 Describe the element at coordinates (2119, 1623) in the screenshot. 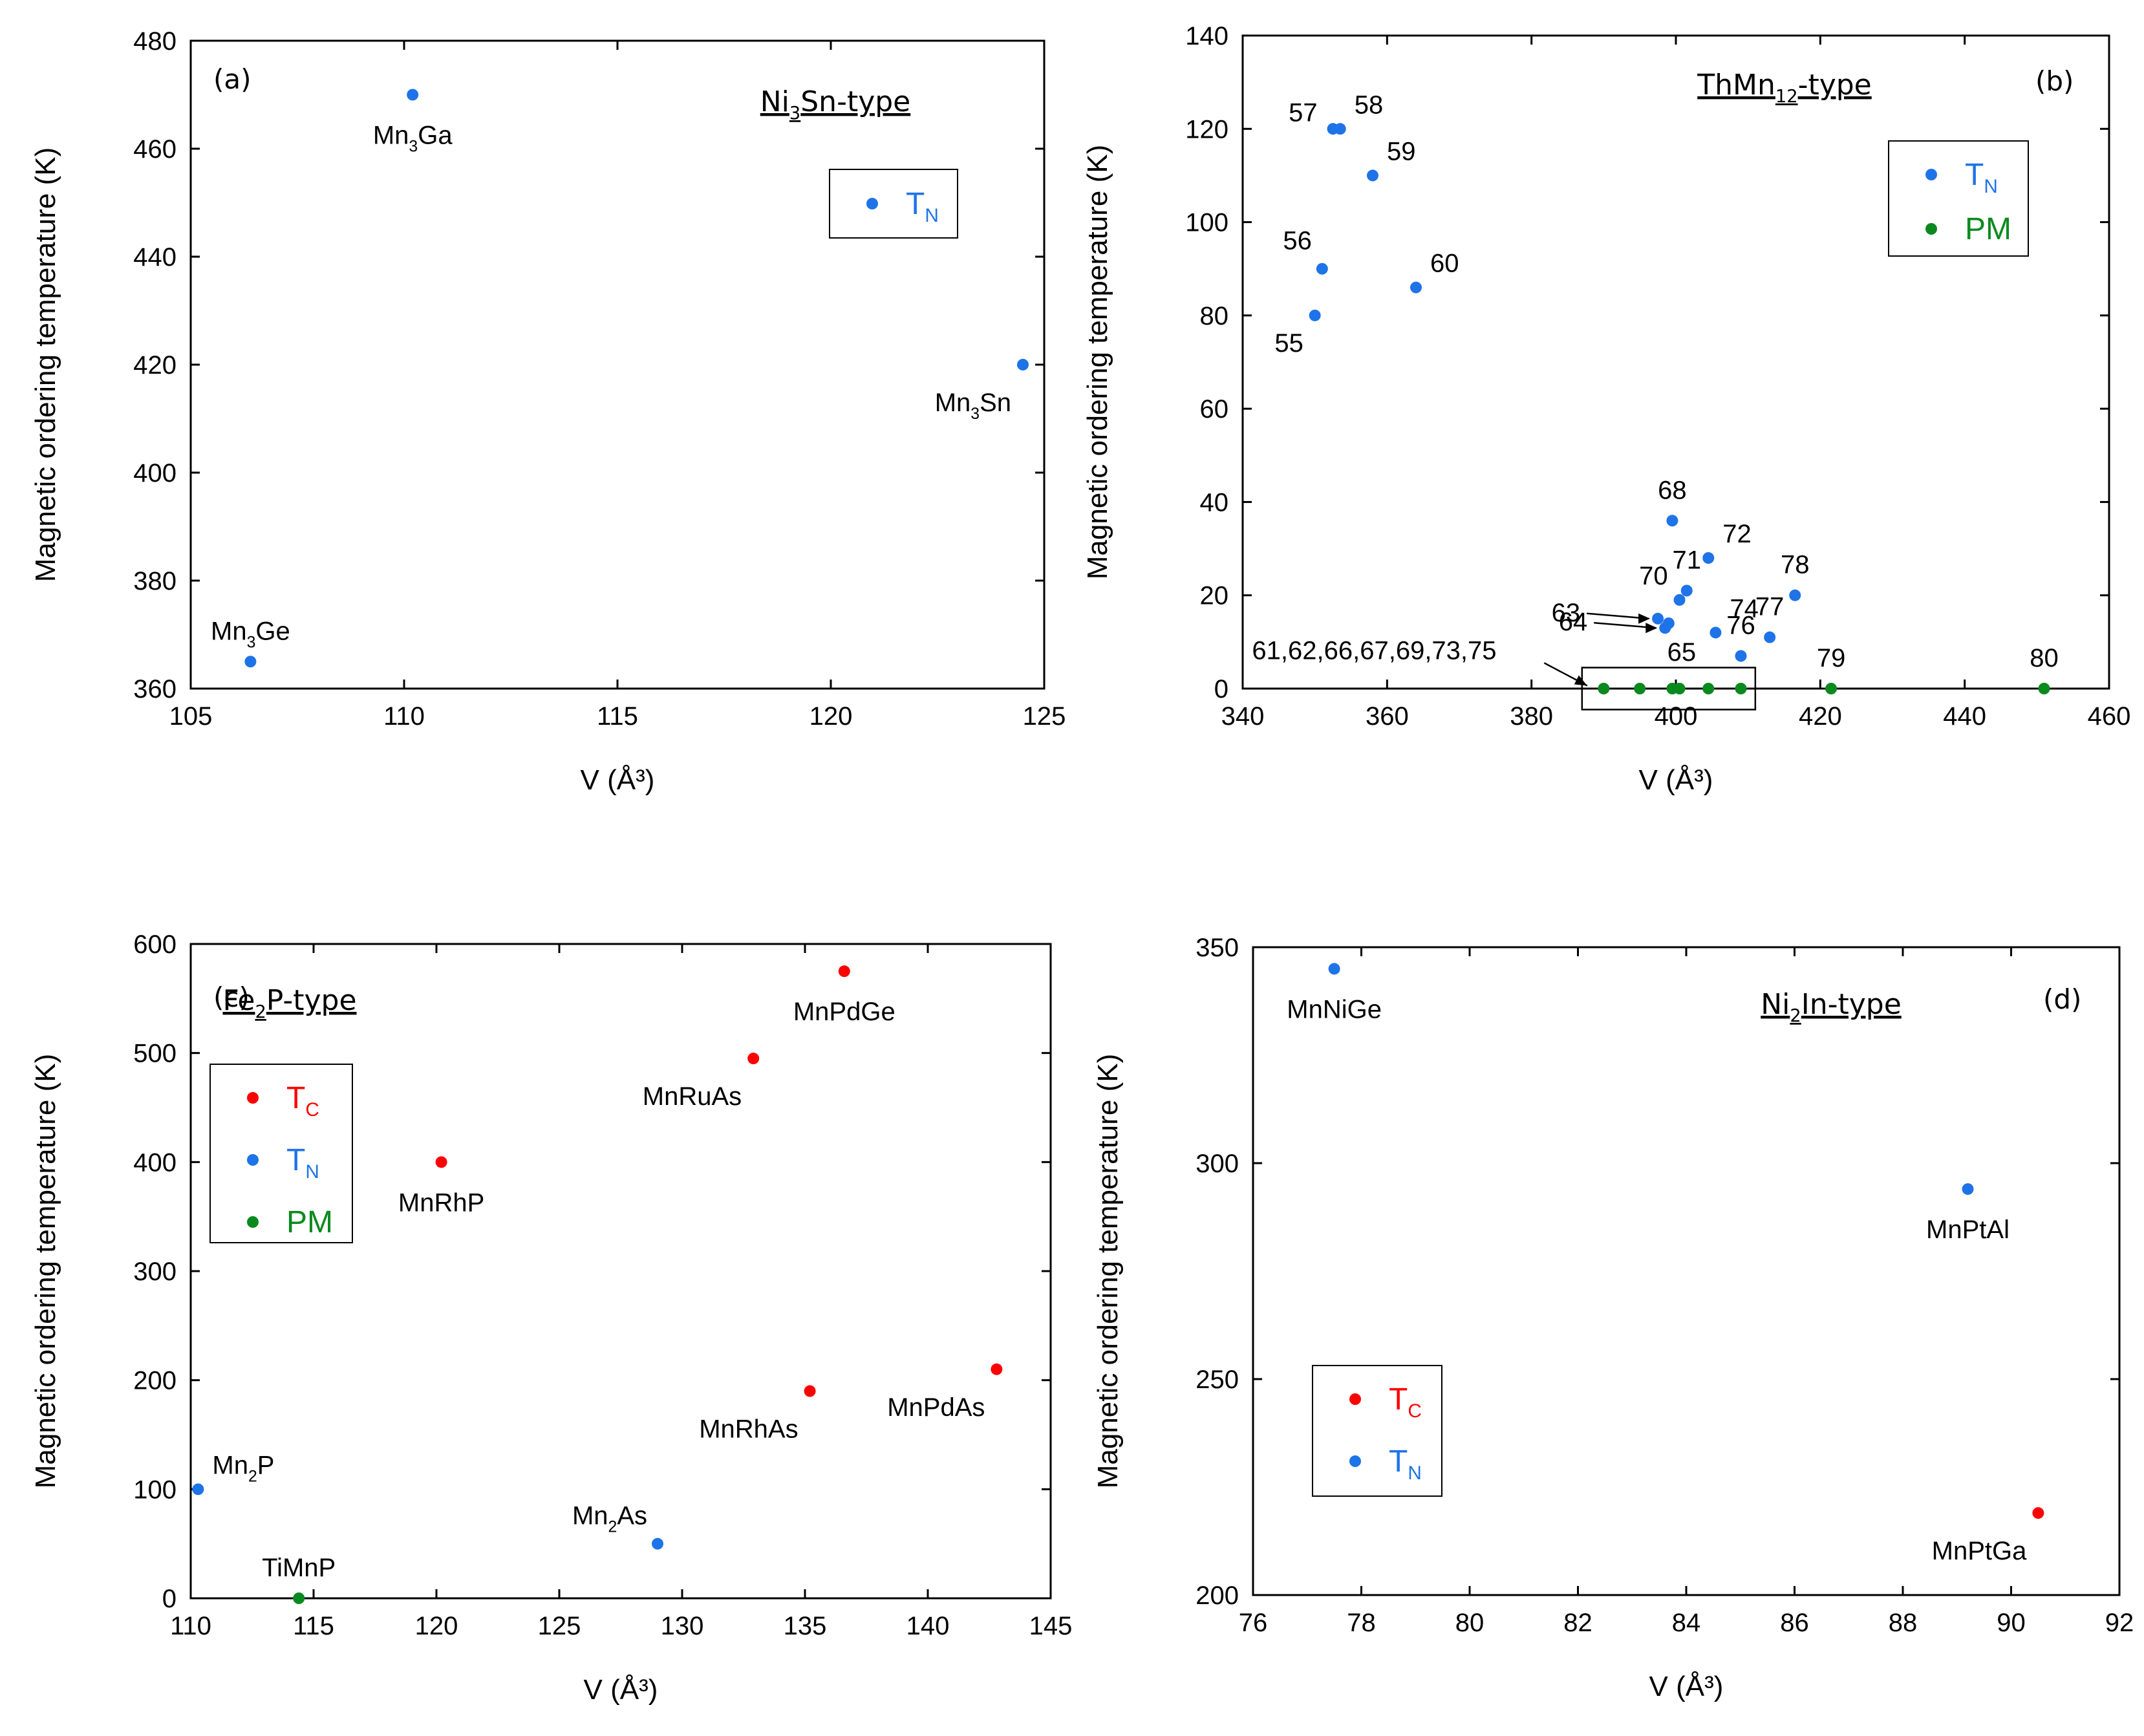

I see `x-tick-label: 92` at that location.